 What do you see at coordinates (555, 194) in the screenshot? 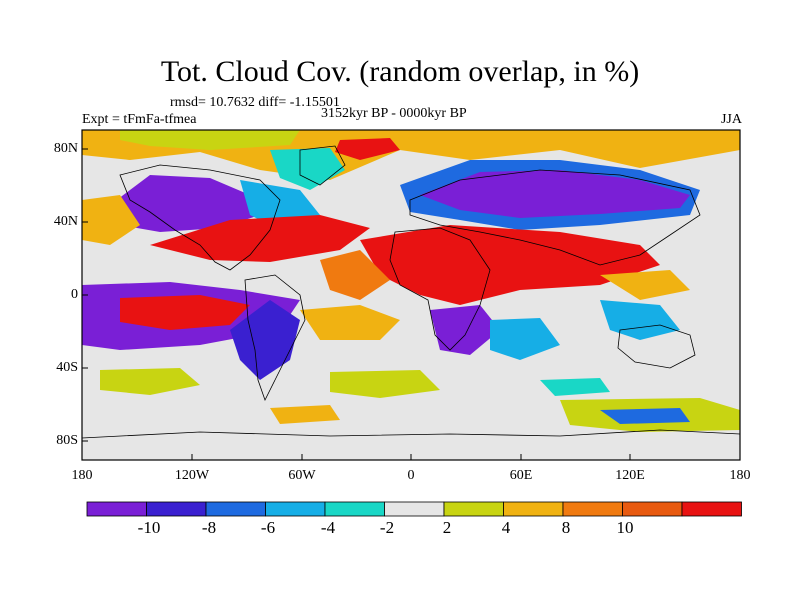
I see `eurasia-purple-band` at bounding box center [555, 194].